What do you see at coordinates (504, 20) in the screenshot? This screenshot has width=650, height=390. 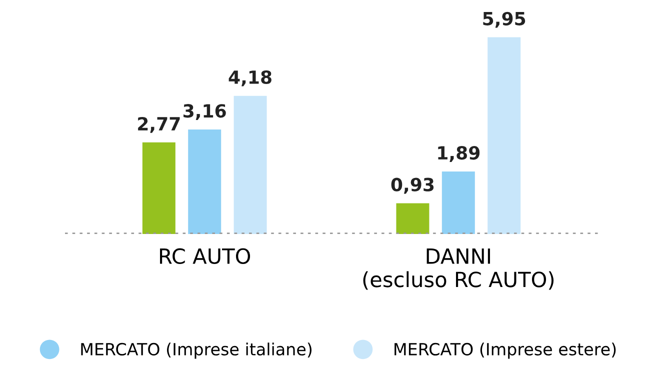 I see `data-label: 5,95` at bounding box center [504, 20].